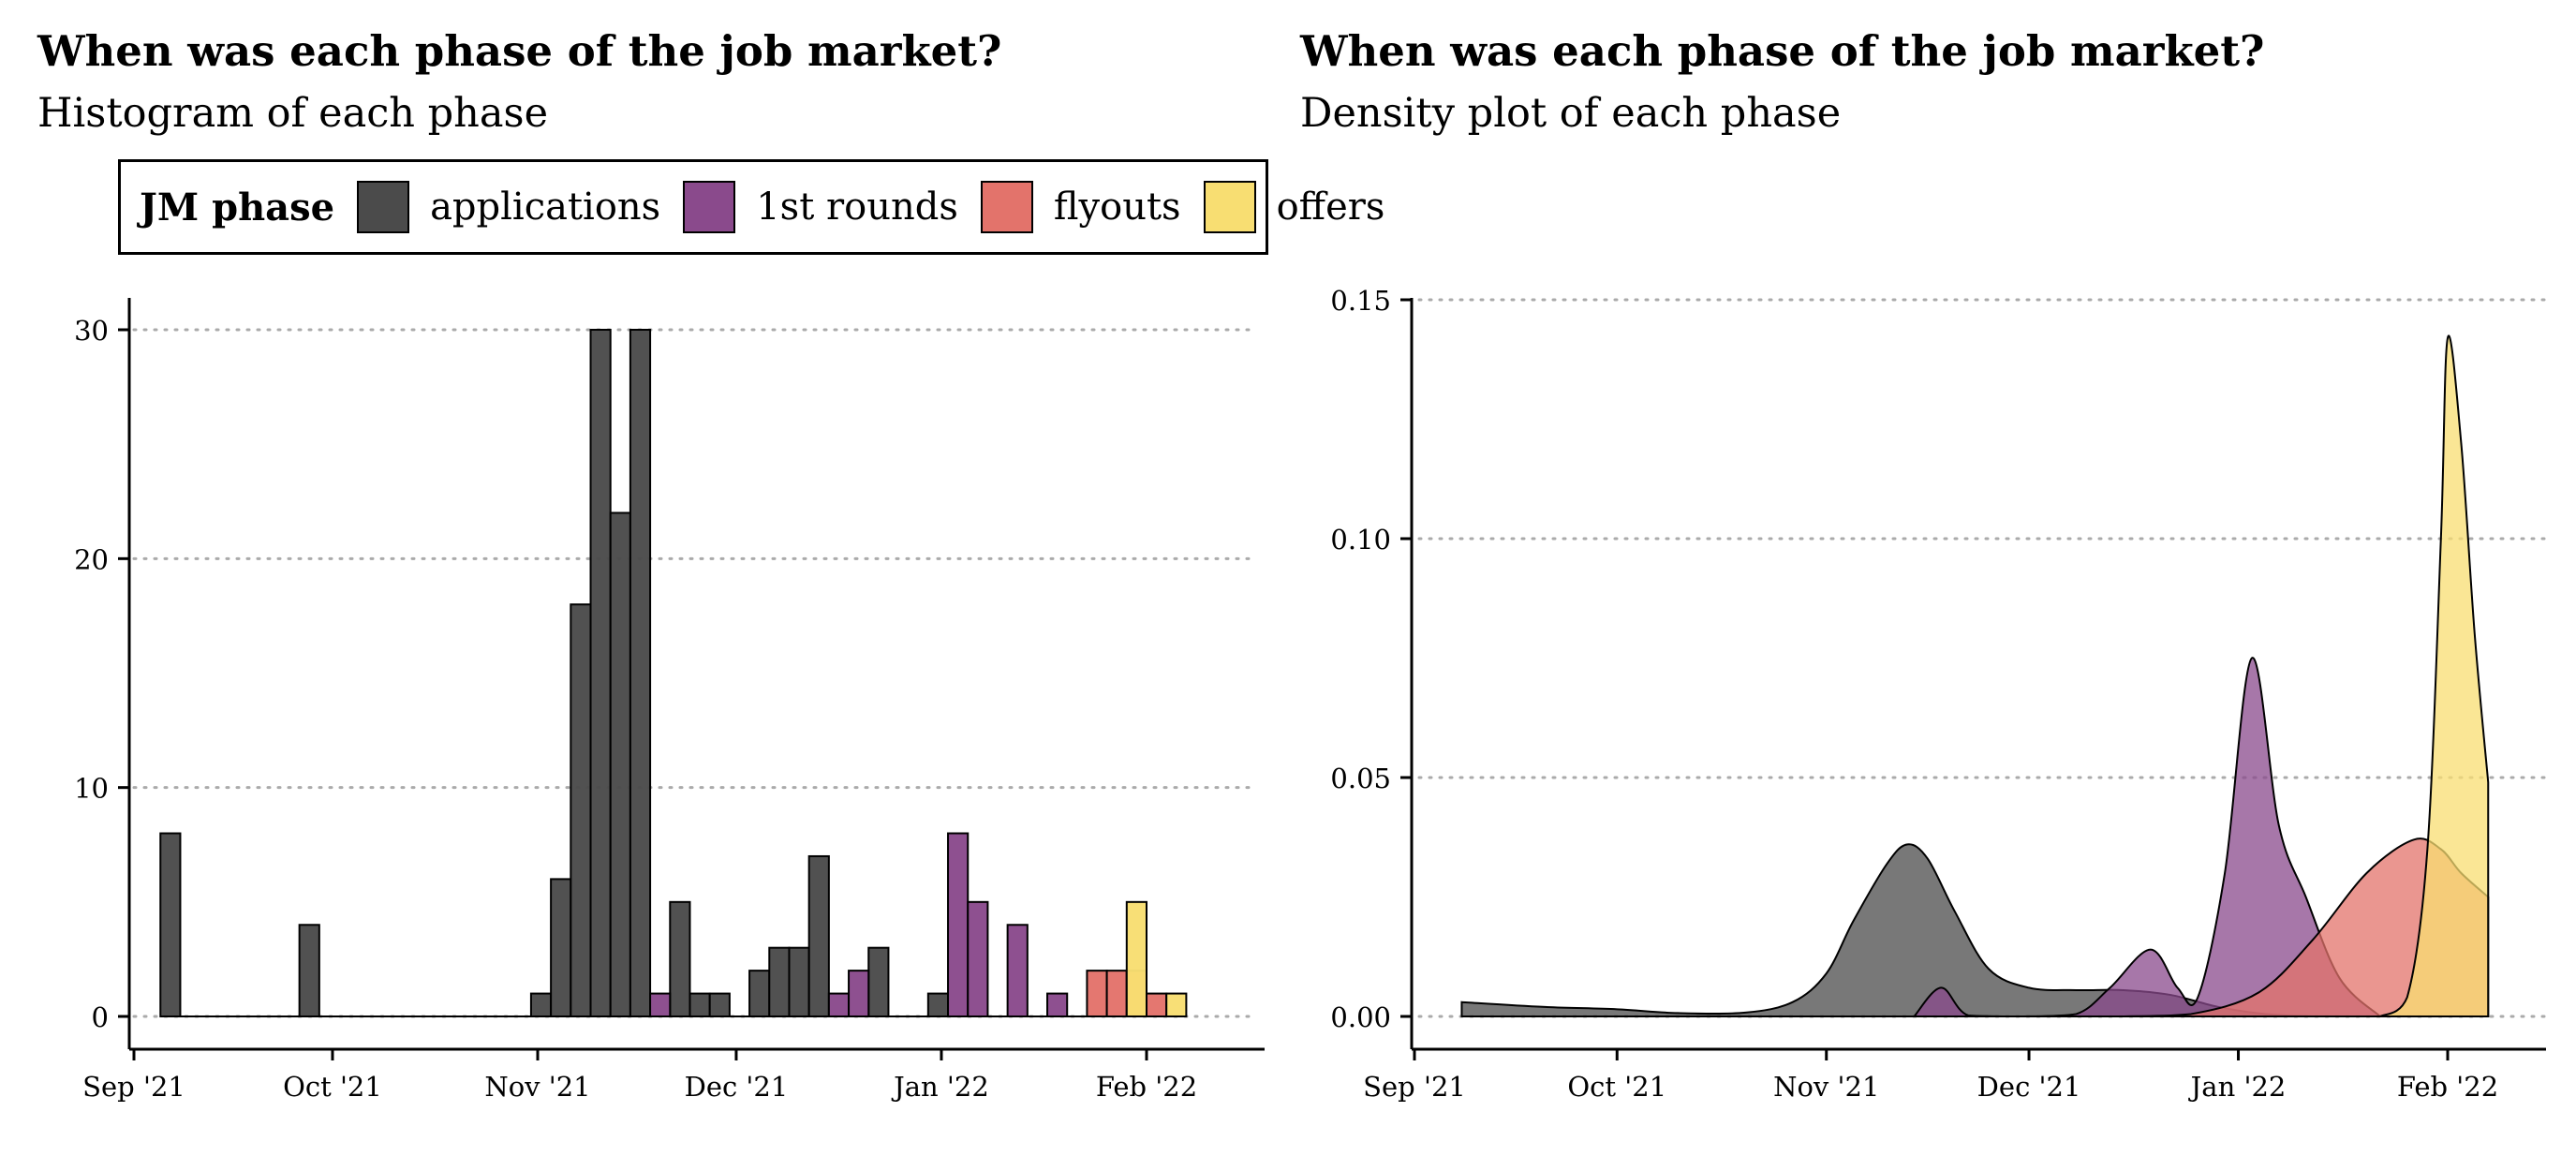 Image resolution: width=2576 pixels, height=1171 pixels. What do you see at coordinates (2029, 1087) in the screenshot?
I see `density-x-tick-label: Dec '21` at bounding box center [2029, 1087].